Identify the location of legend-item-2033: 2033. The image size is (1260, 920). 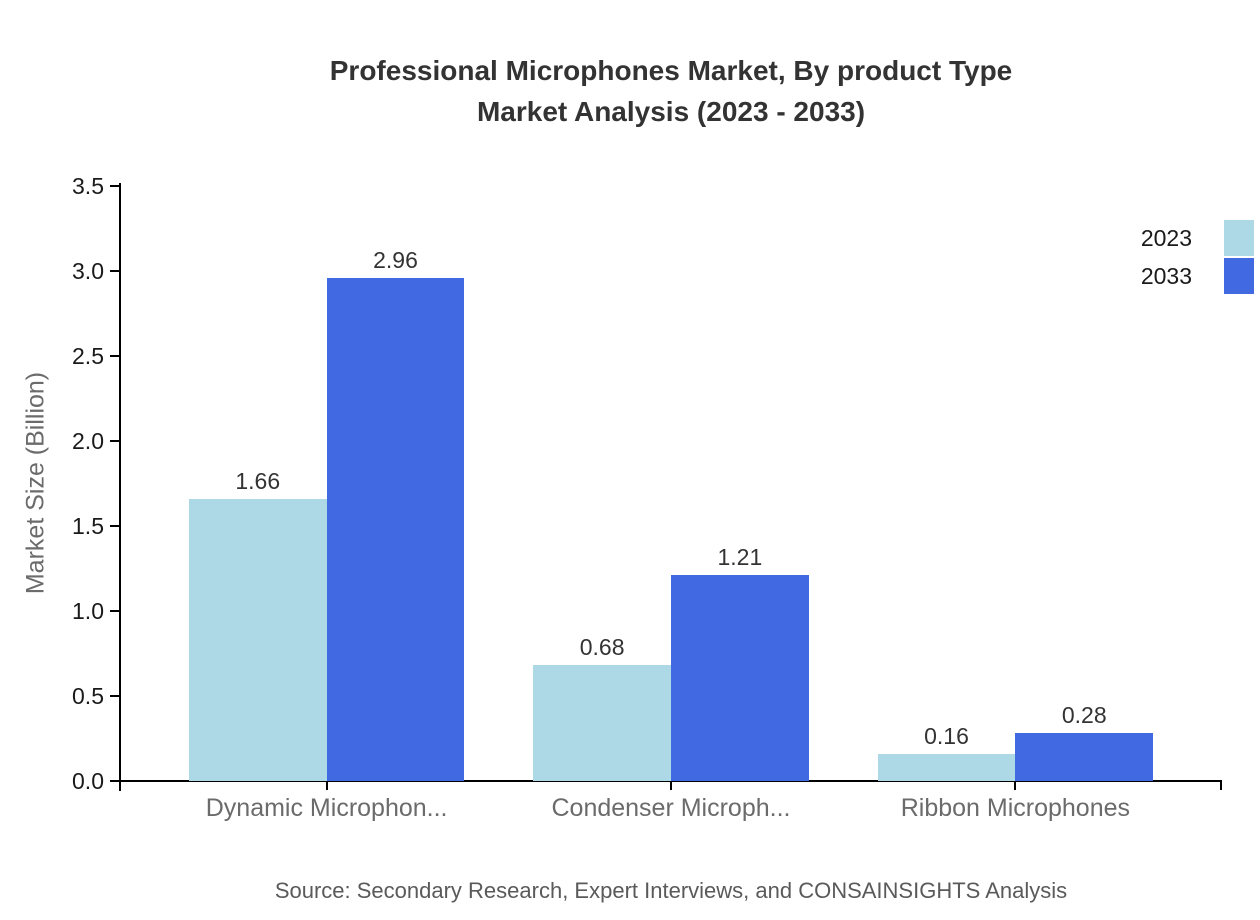
(1197, 276).